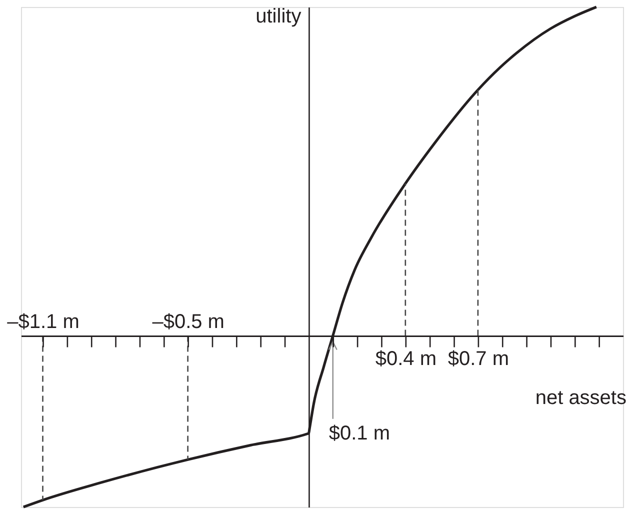 This screenshot has width=630, height=516. I want to click on x2-tick-label: –$0.5 m, so click(188, 322).